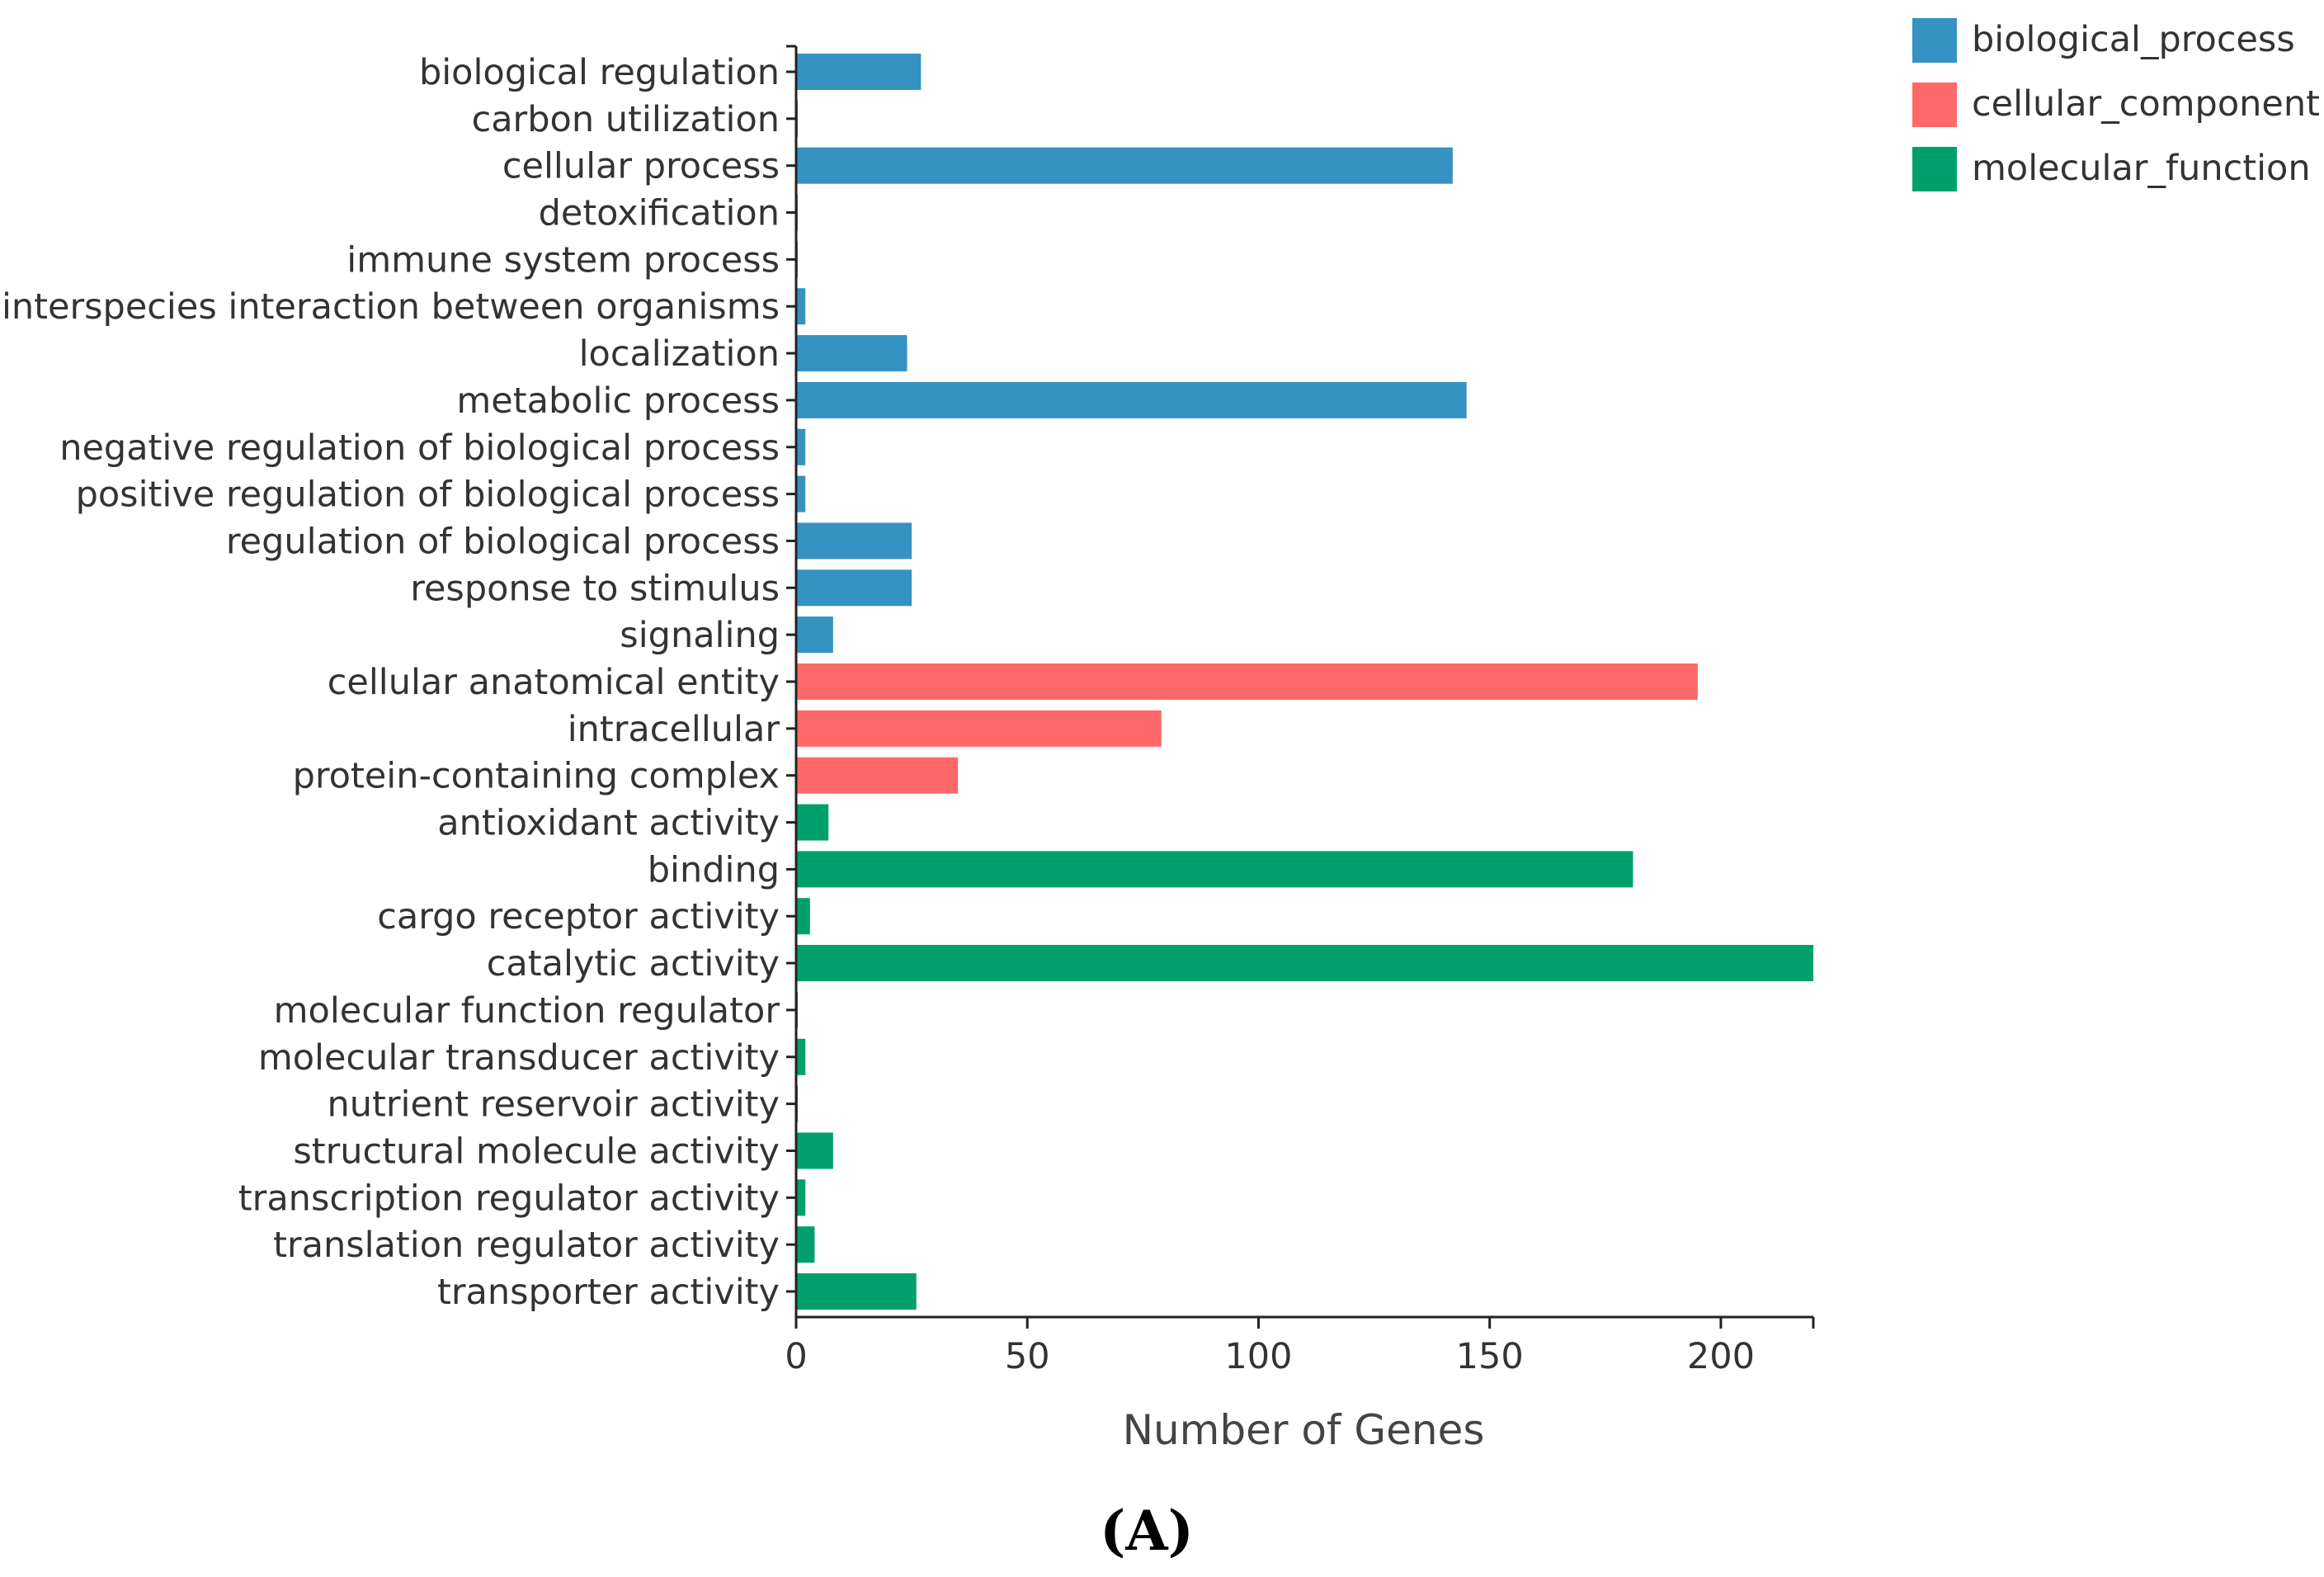 This screenshot has height=1577, width=2324. I want to click on bar-positive-regulation-of-biological-process, so click(801, 494).